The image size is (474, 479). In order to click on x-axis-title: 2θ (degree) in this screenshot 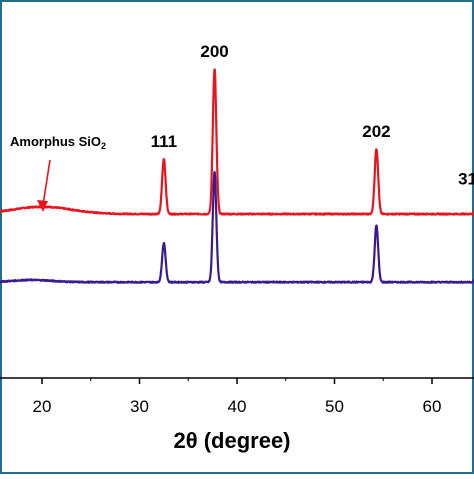, I will do `click(231, 440)`.